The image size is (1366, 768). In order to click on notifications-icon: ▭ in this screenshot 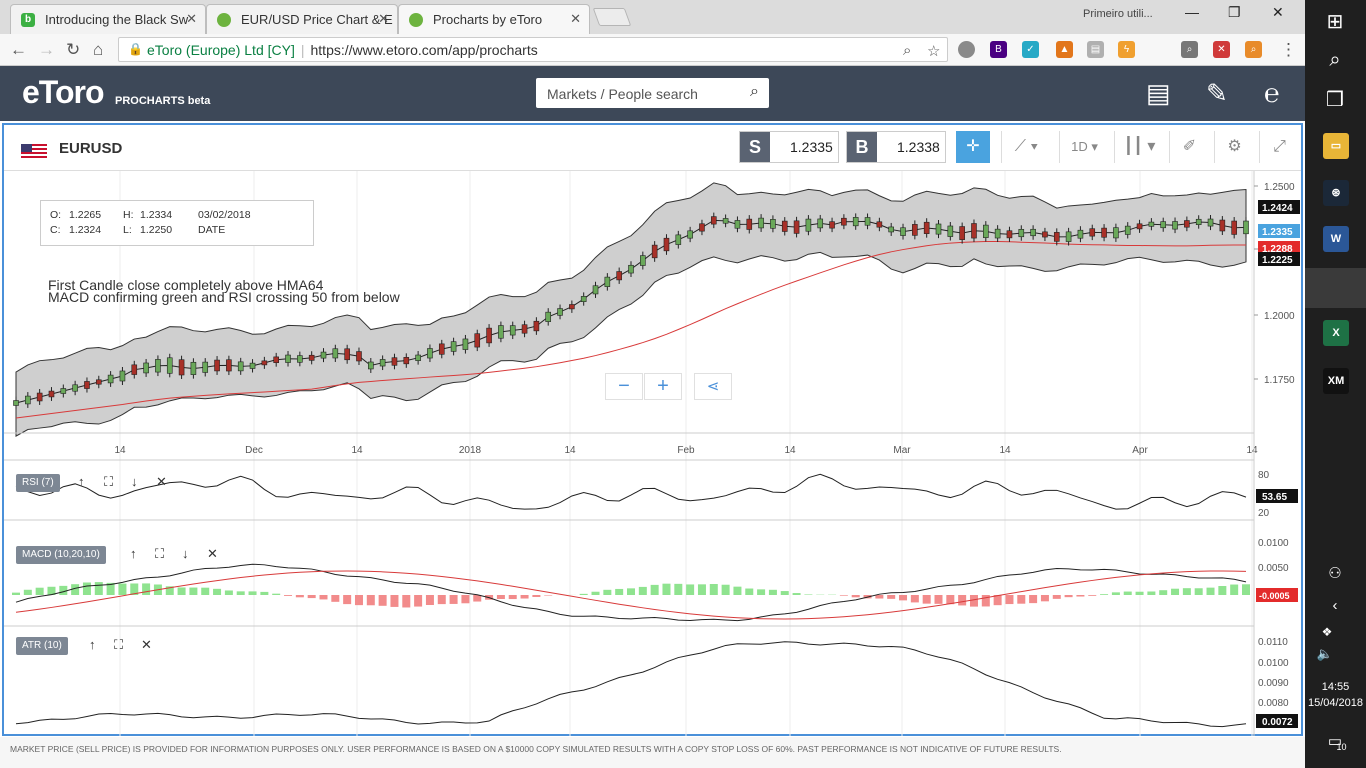, I will do `click(1335, 741)`.